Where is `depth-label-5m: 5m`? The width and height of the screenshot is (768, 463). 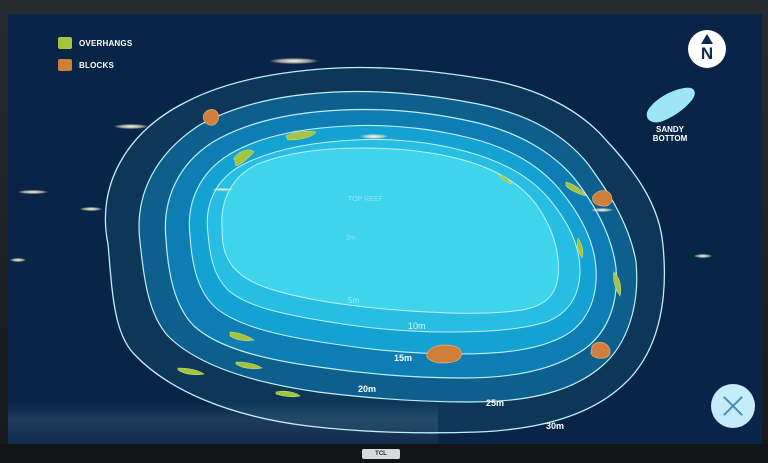
depth-label-5m: 5m is located at coordinates (354, 300).